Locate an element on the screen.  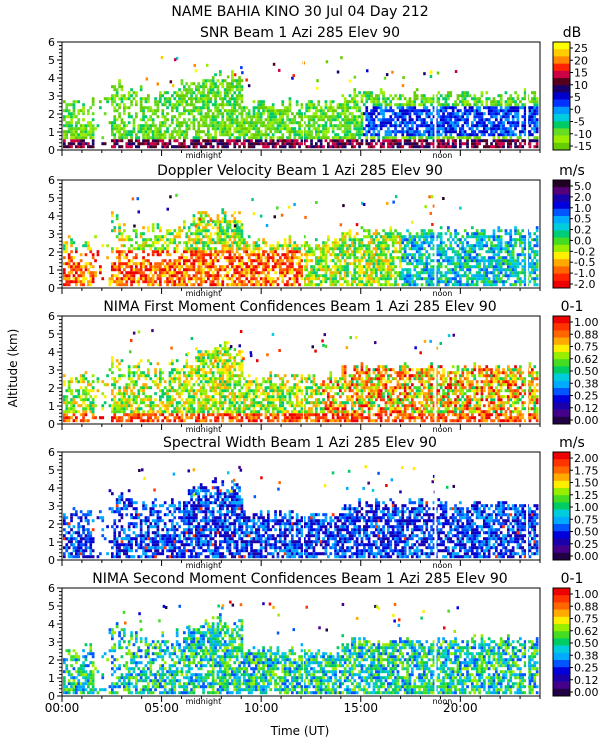
colorbar-label: -10 is located at coordinates (583, 134).